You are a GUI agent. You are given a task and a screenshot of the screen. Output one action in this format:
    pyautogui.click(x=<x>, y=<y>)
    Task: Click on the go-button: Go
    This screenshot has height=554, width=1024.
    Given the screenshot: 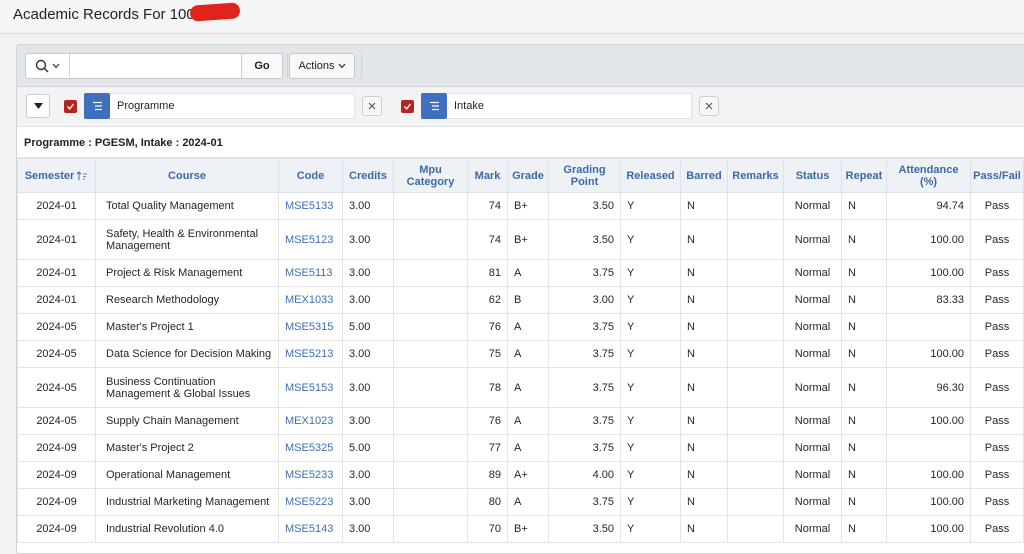 What is the action you would take?
    pyautogui.click(x=261, y=66)
    